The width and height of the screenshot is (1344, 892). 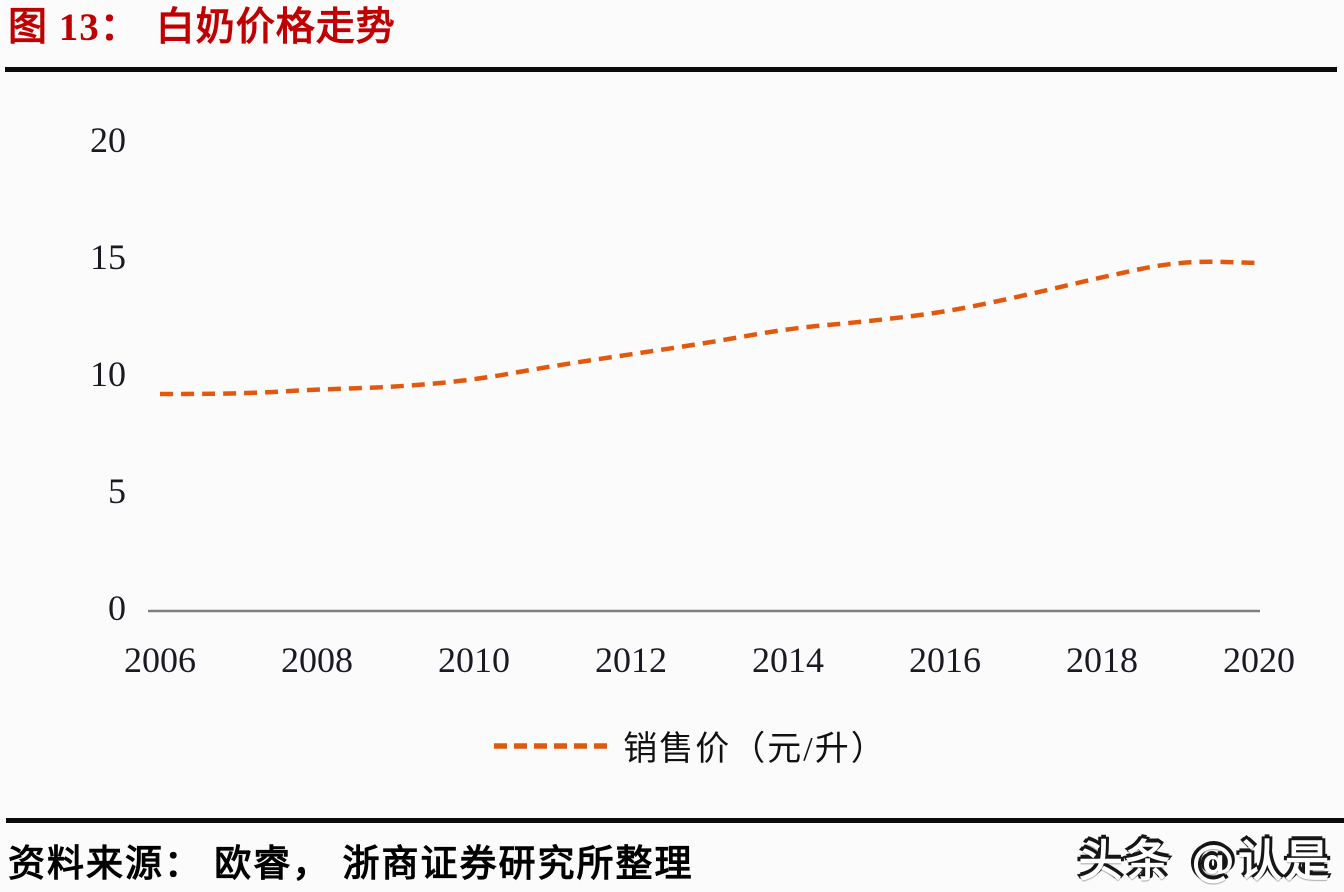 What do you see at coordinates (275, 27) in the screenshot?
I see `figure-title-text: 白奶价格走势` at bounding box center [275, 27].